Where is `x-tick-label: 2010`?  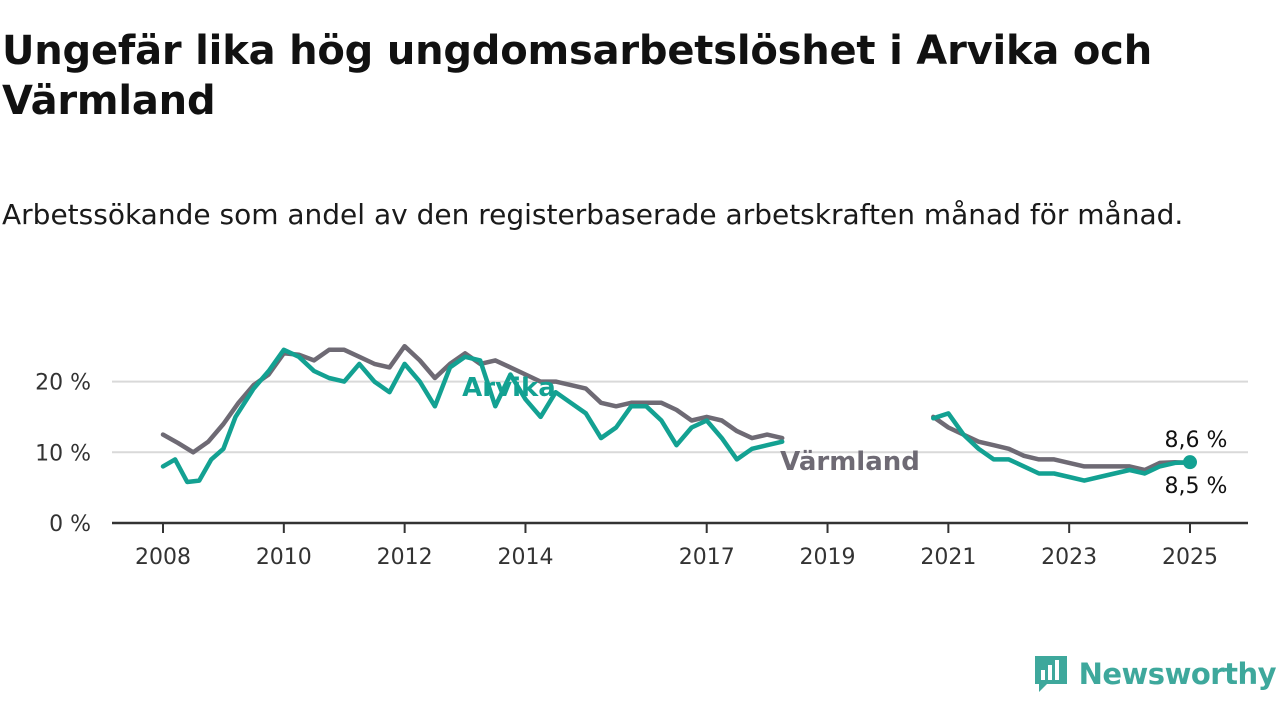 x-tick-label: 2010 is located at coordinates (284, 557).